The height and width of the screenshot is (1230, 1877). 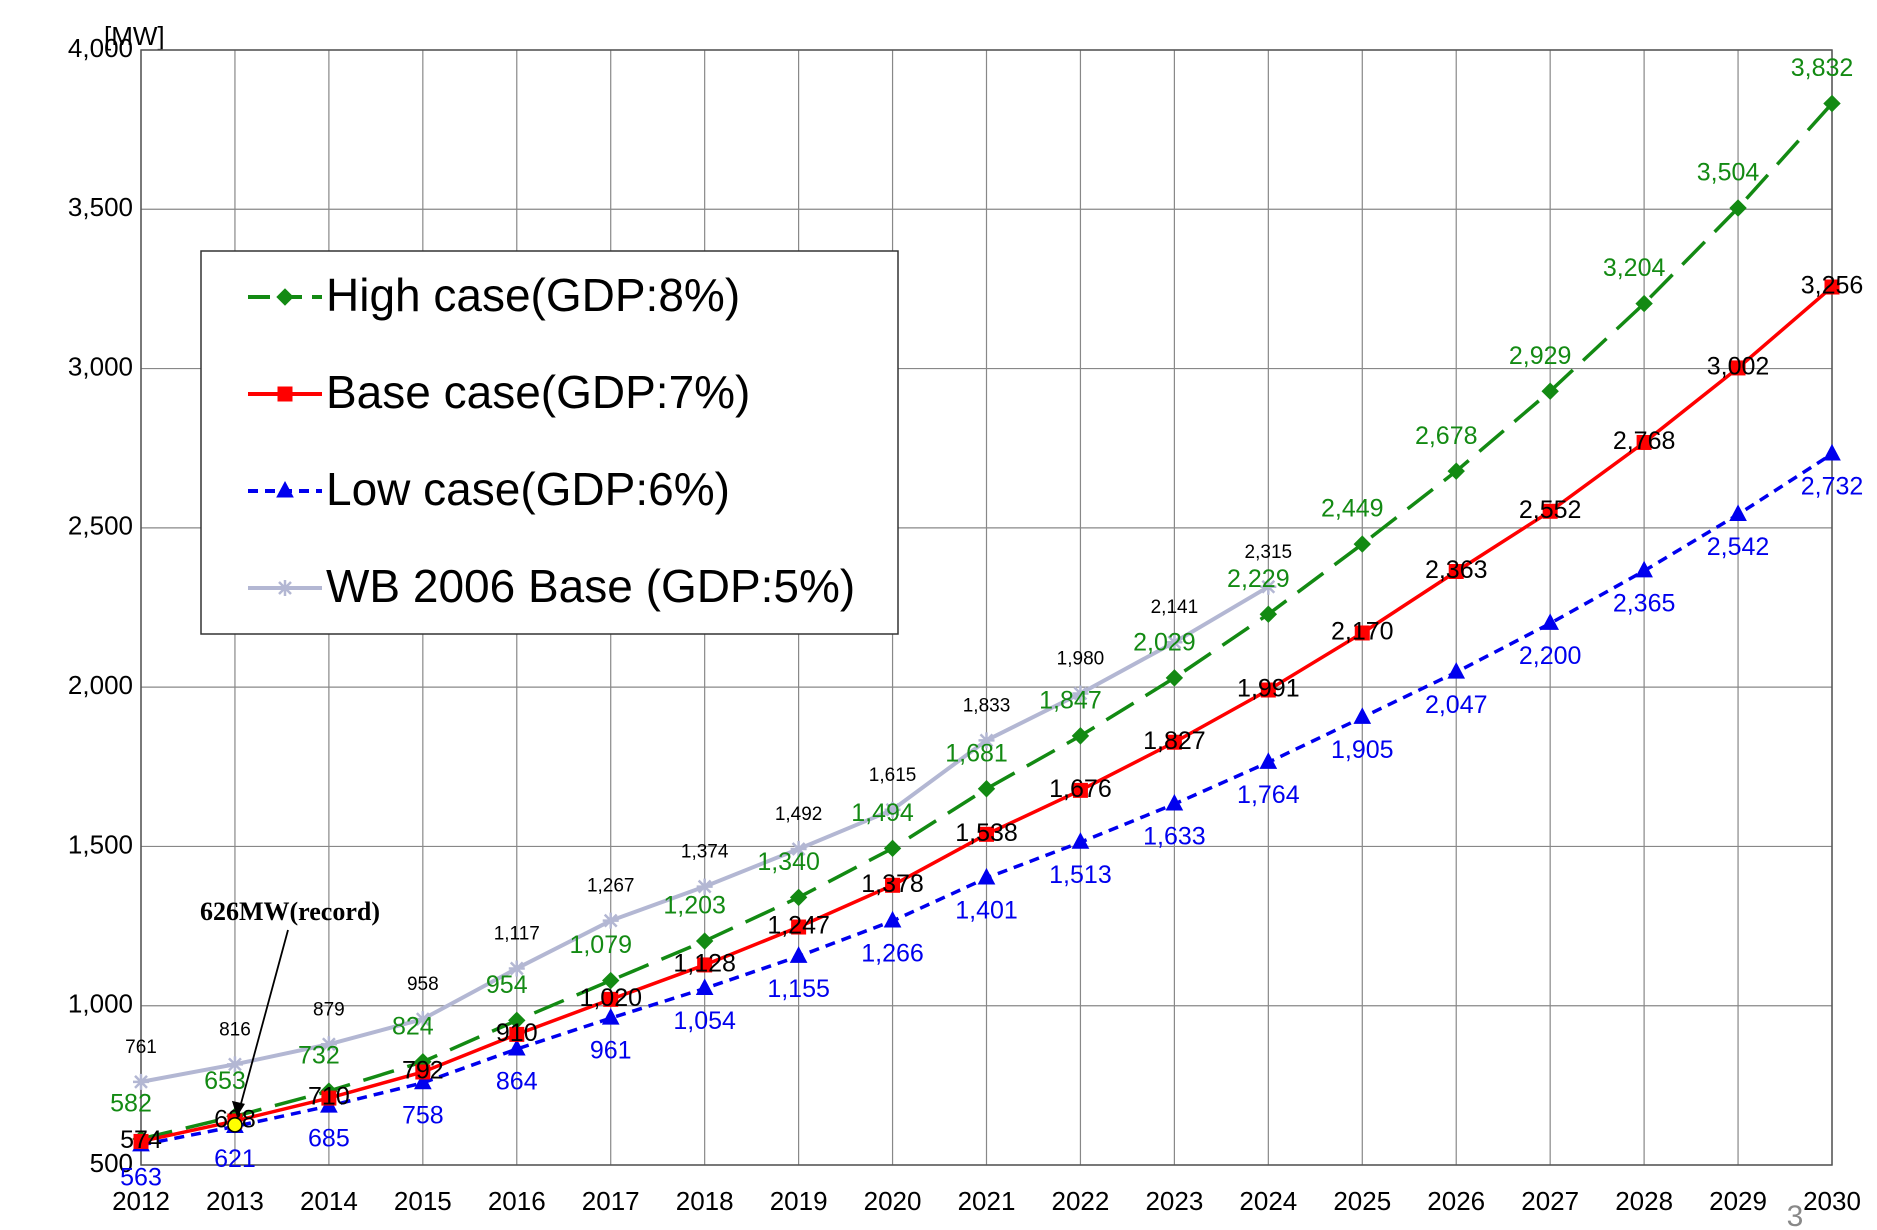 I want to click on data-label: 1,827, so click(x=1174, y=741).